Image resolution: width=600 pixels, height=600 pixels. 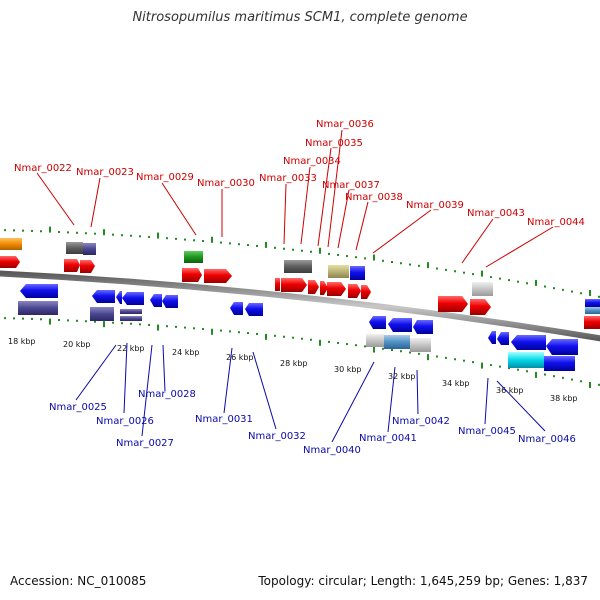 What do you see at coordinates (125, 421) in the screenshot?
I see `gene-label-nmar-0026: Nmar_0026` at bounding box center [125, 421].